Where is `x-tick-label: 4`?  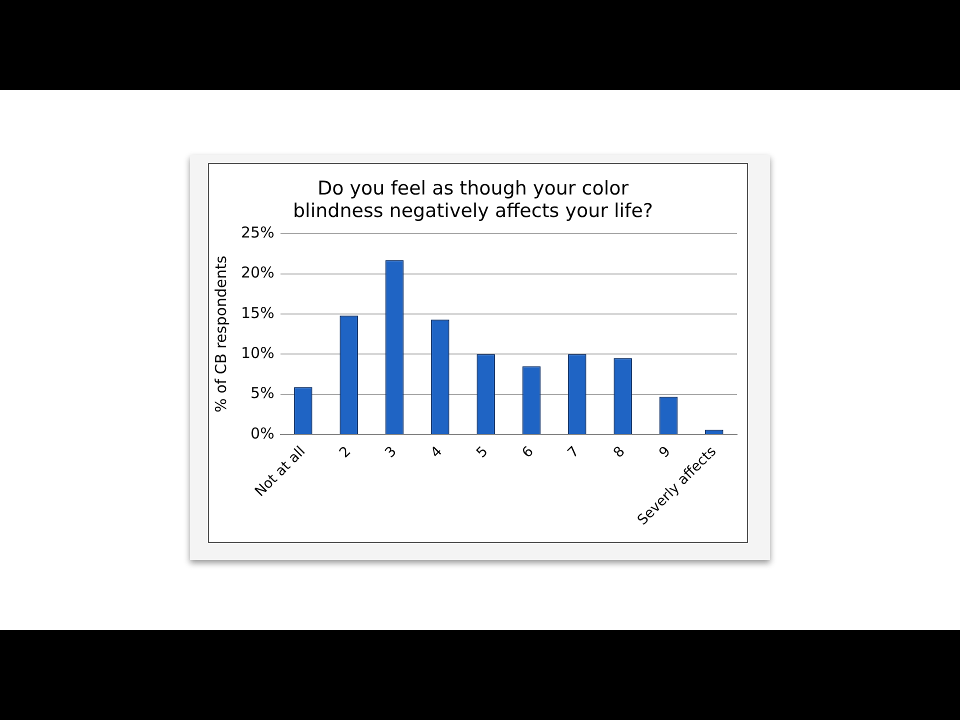
x-tick-label: 4 is located at coordinates (437, 452).